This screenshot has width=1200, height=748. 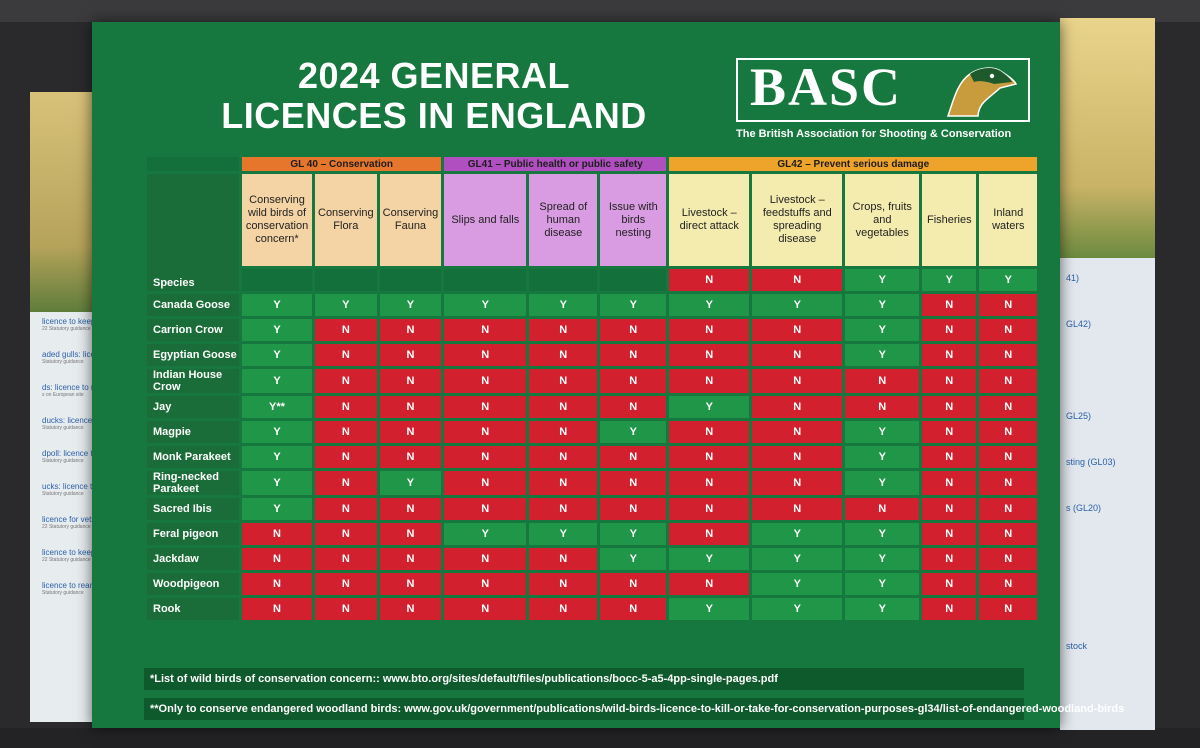 What do you see at coordinates (80, 362) in the screenshot?
I see `background-list-item: aded gulls: licence Statutory guidance` at bounding box center [80, 362].